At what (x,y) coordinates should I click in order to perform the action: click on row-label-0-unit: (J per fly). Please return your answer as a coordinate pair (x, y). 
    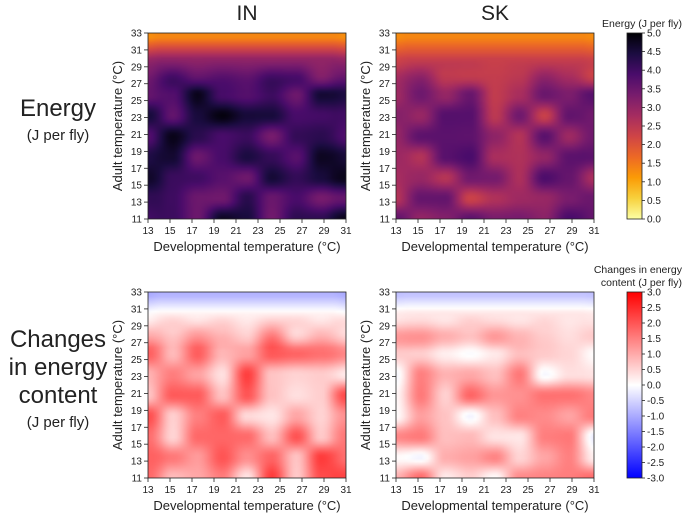
    Looking at the image, I should click on (58, 135).